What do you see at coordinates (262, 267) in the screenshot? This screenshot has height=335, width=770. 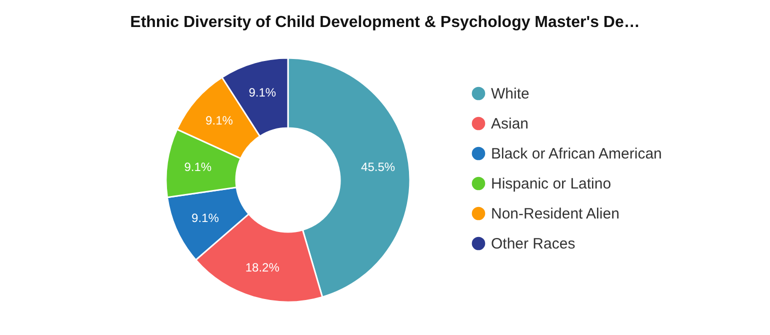 I see `data-label: 18.2%` at bounding box center [262, 267].